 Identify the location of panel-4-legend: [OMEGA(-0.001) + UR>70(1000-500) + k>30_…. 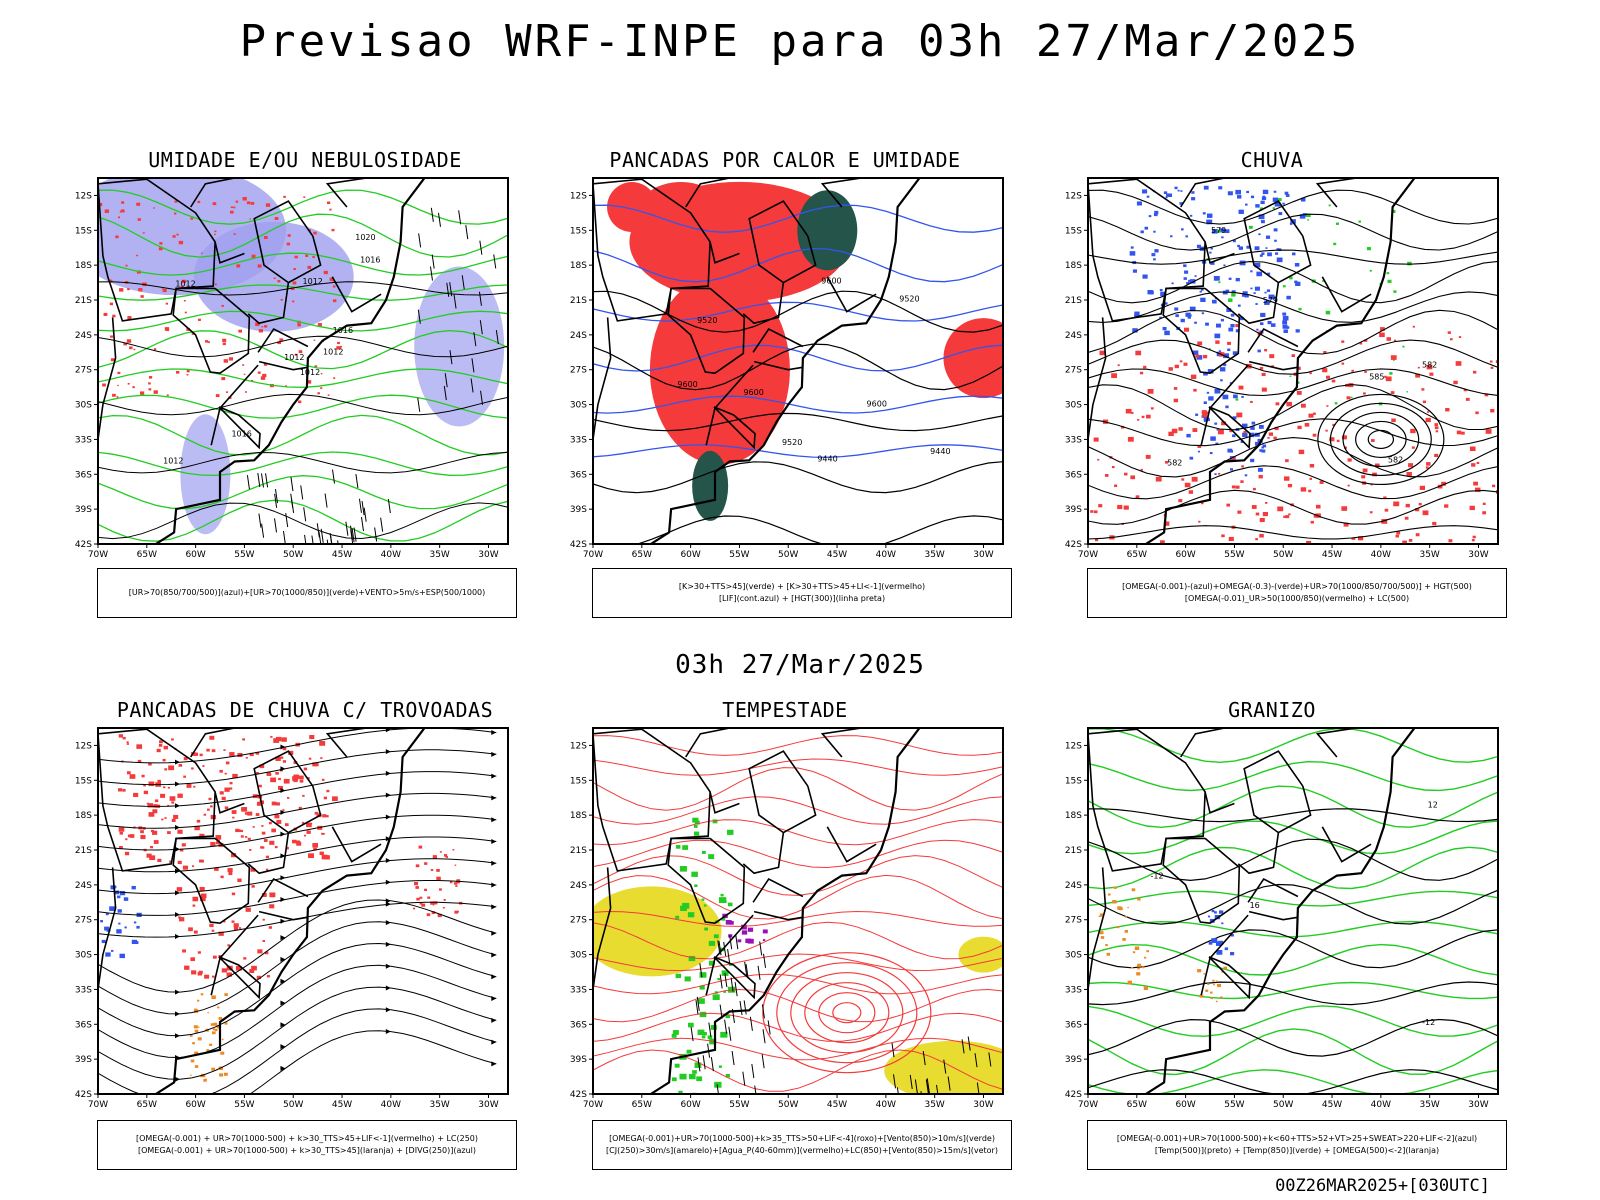
(307, 1145).